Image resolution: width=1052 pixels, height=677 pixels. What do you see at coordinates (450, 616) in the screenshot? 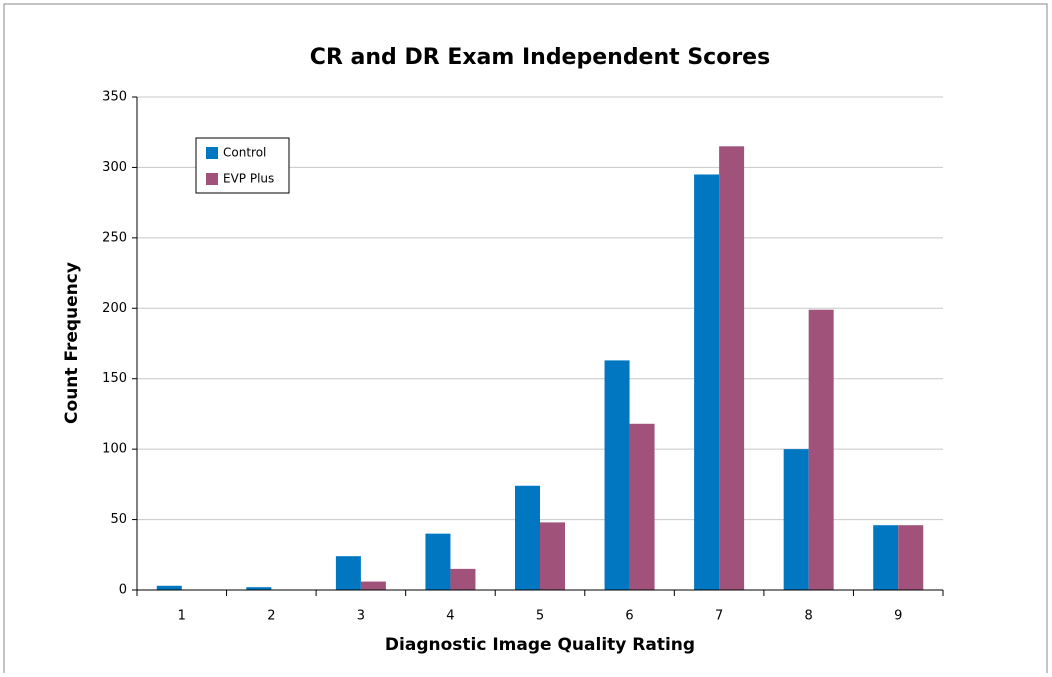
I see `x-tick-label: 4` at bounding box center [450, 616].